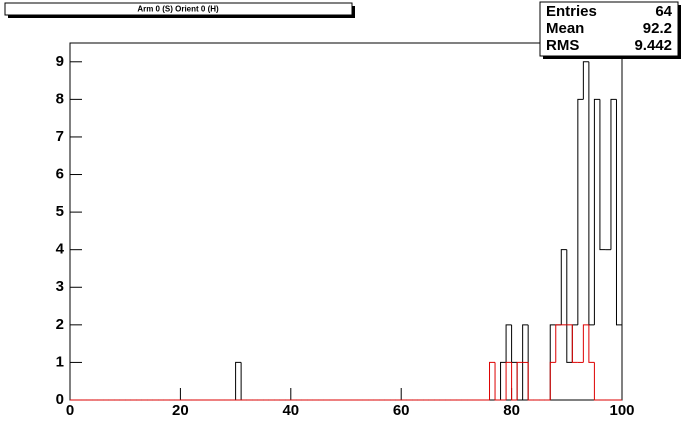 This screenshot has width=692, height=444. I want to click on x-tick-label: 100, so click(621, 410).